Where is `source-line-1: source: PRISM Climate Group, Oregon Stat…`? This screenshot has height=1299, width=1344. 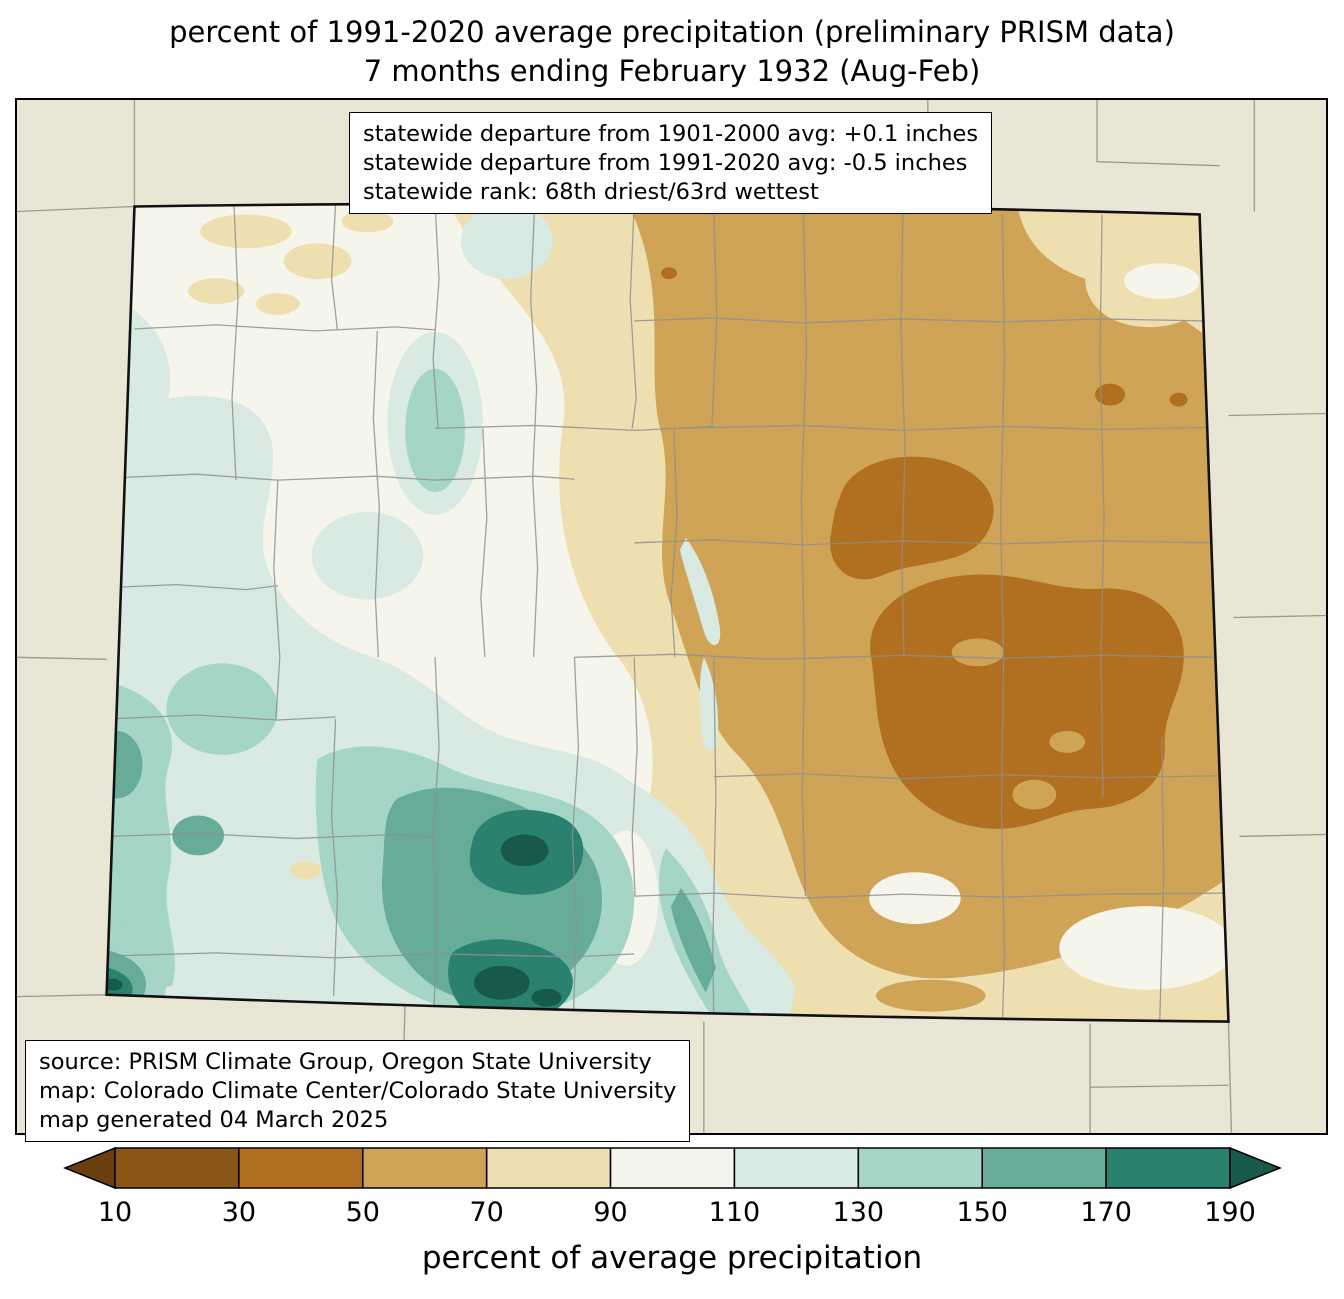
source-line-1: source: PRISM Climate Group, Oregon Stat… is located at coordinates (345, 1062).